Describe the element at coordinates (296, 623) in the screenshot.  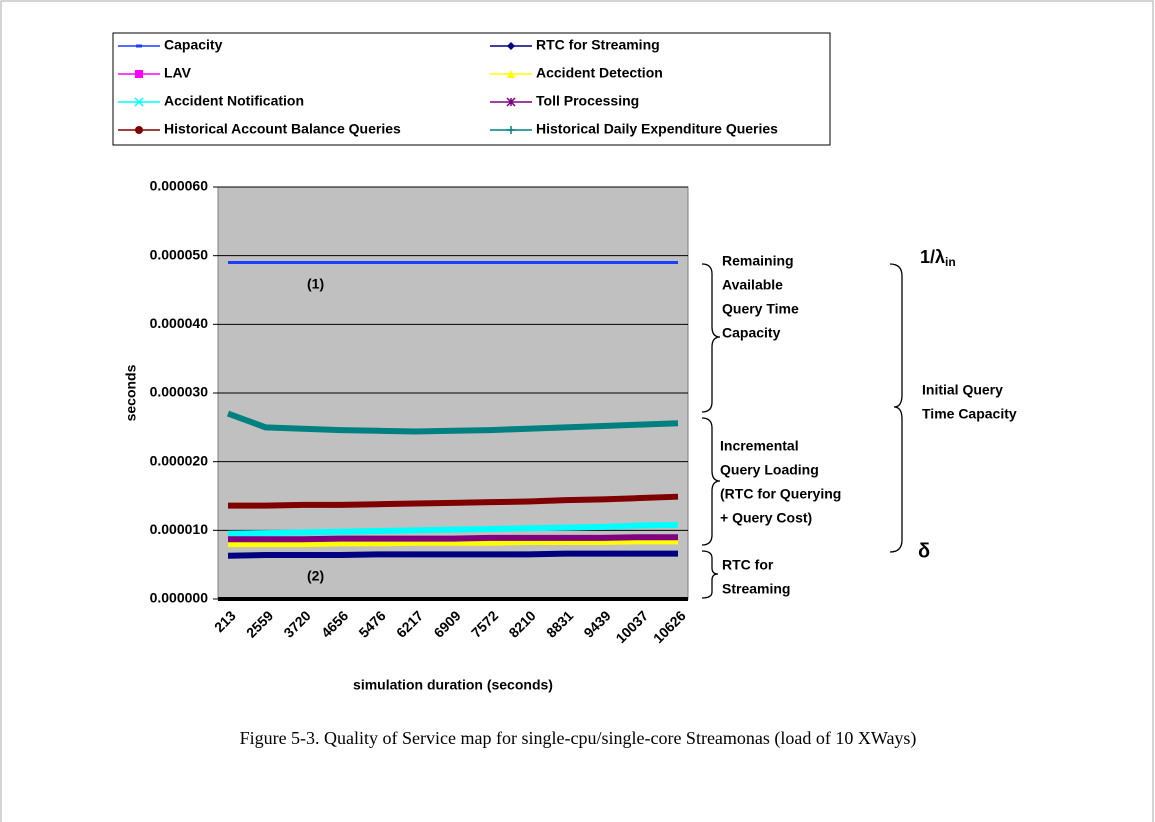
I see `x-tick-label: 3720` at that location.